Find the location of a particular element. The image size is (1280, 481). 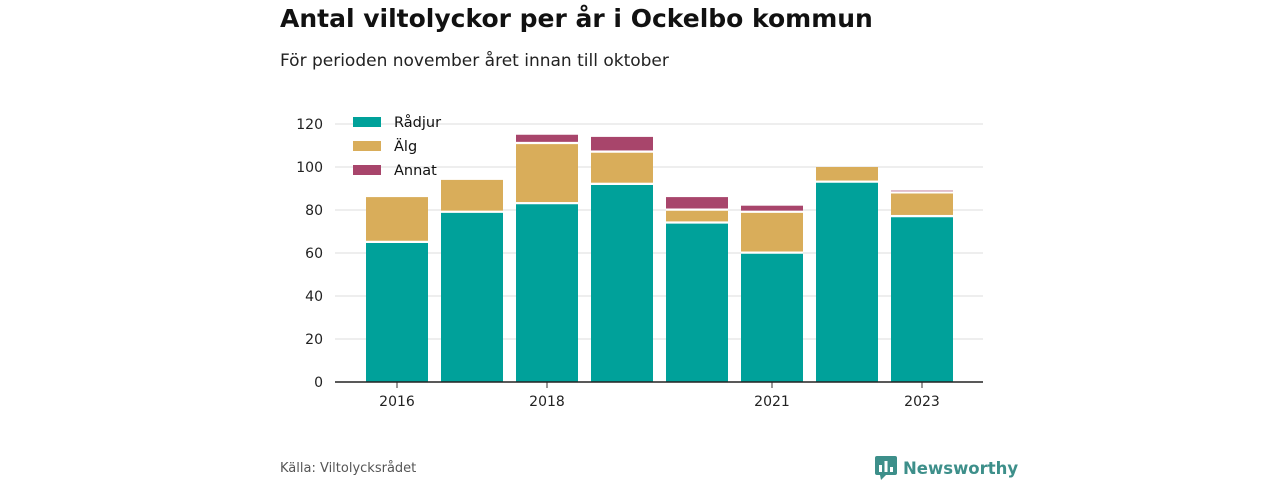

y-tick-label: 20 is located at coordinates (314, 340).